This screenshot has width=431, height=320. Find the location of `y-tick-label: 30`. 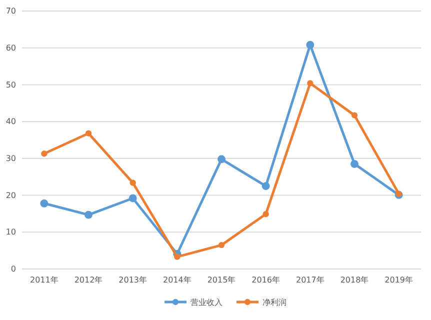

y-tick-label: 30 is located at coordinates (11, 158).